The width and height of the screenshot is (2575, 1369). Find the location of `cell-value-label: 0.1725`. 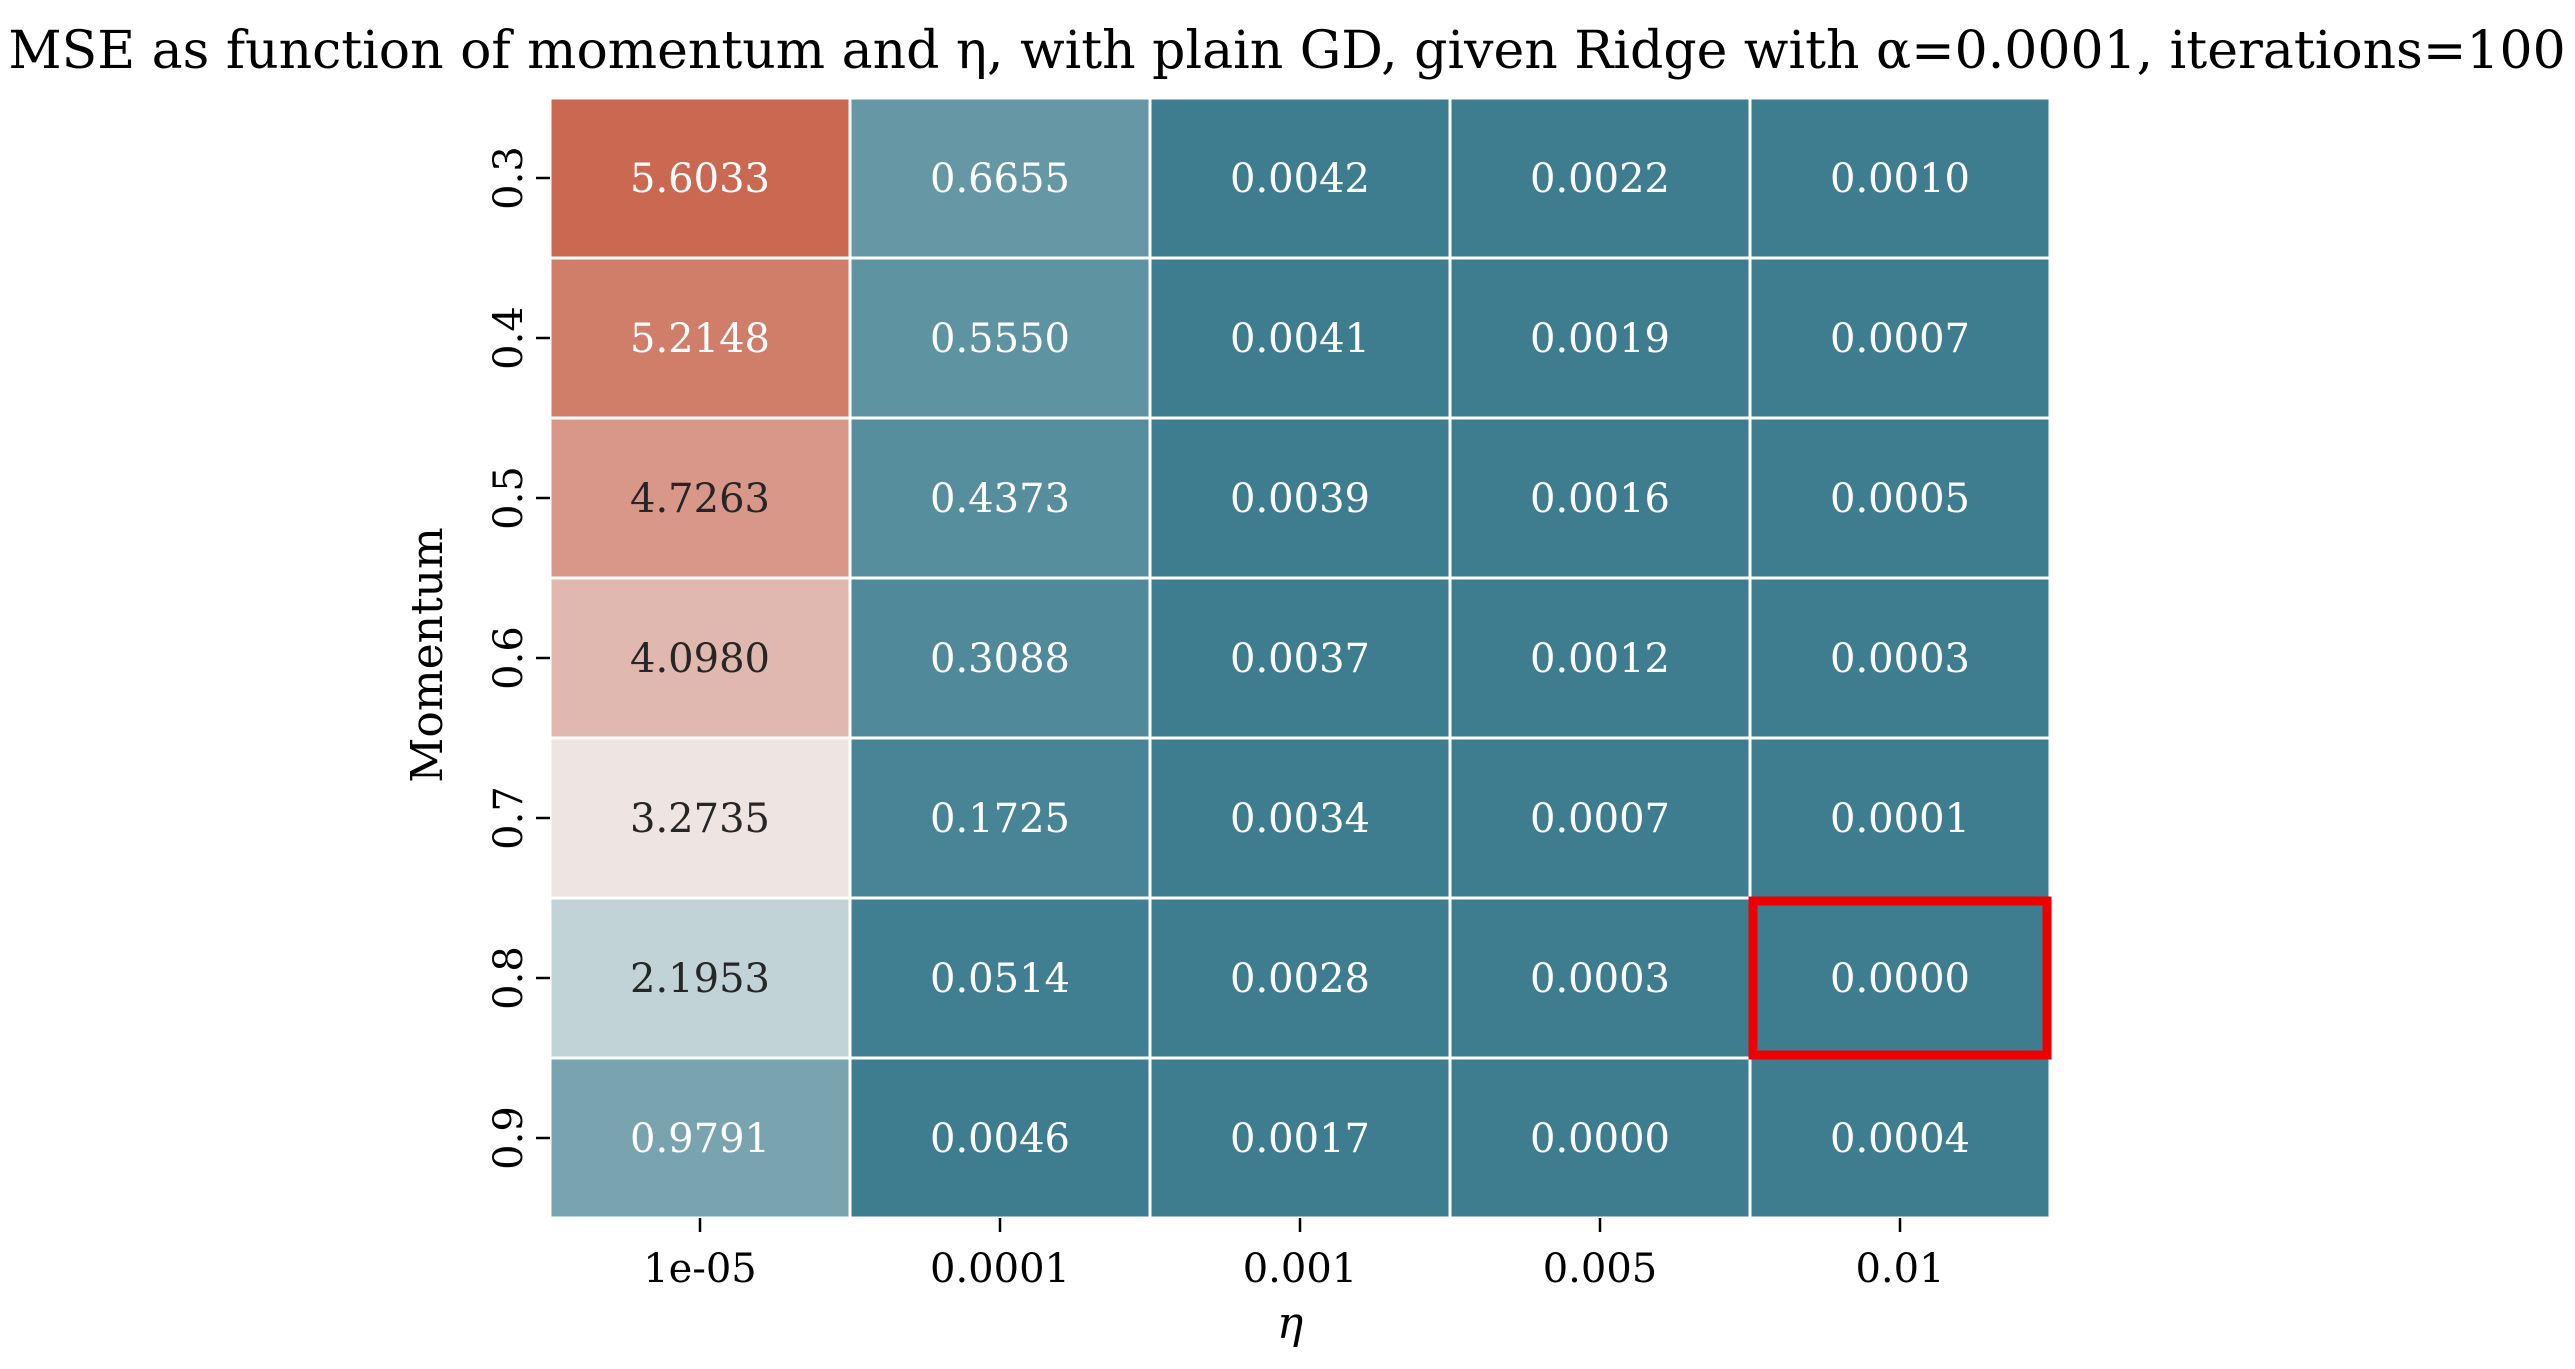

cell-value-label: 0.1725 is located at coordinates (1000, 819).